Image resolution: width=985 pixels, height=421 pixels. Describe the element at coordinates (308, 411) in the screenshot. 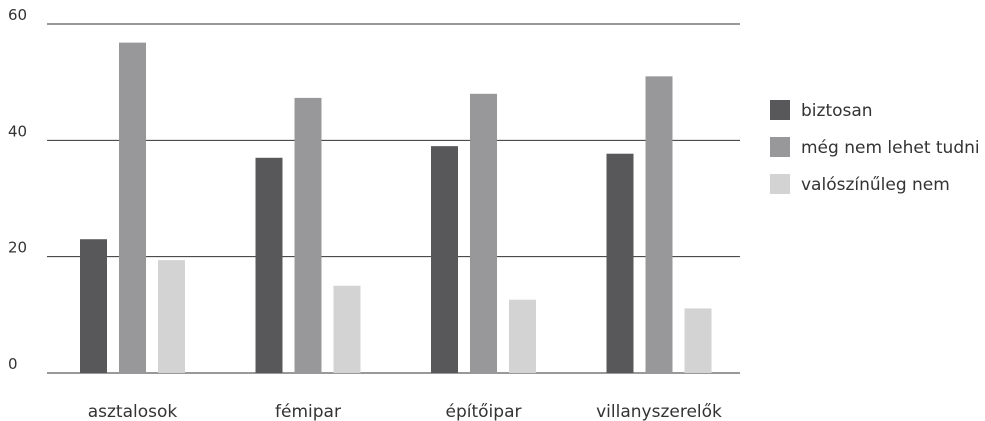

I see `x-category-label-2: fémipar` at that location.